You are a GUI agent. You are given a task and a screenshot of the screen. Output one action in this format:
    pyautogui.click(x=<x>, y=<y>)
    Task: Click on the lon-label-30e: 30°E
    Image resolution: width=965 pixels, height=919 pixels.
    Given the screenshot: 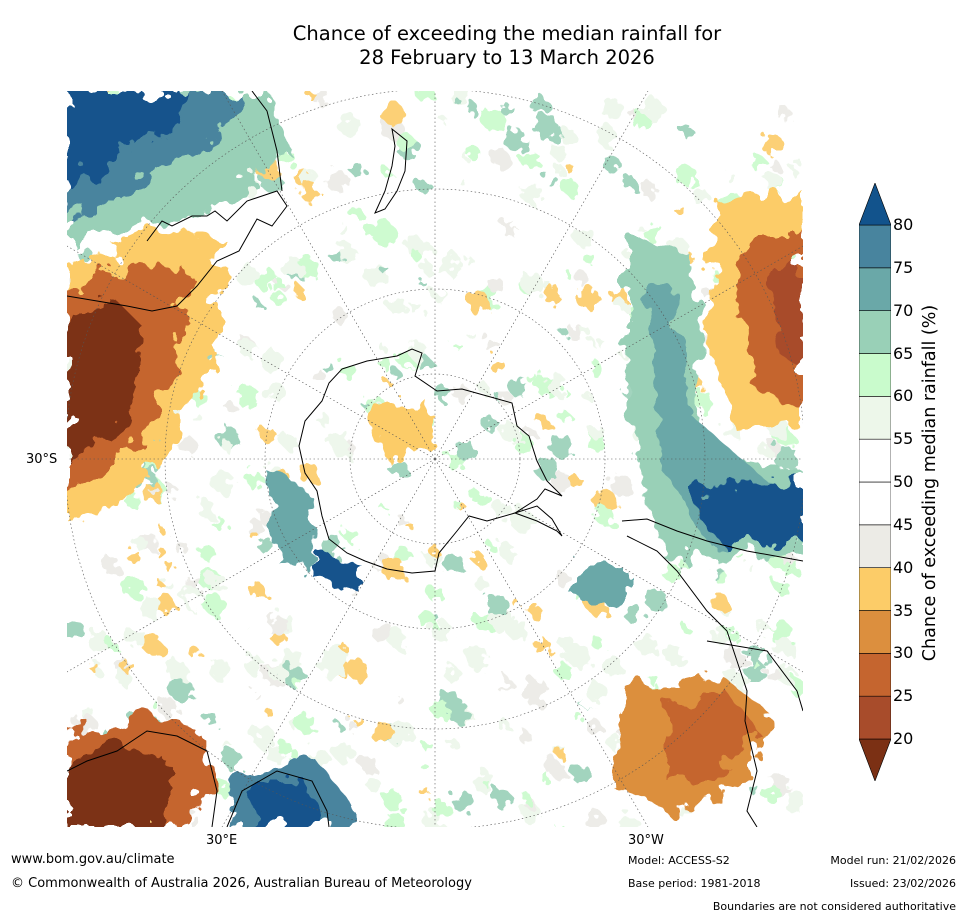 What is the action you would take?
    pyautogui.click(x=222, y=840)
    